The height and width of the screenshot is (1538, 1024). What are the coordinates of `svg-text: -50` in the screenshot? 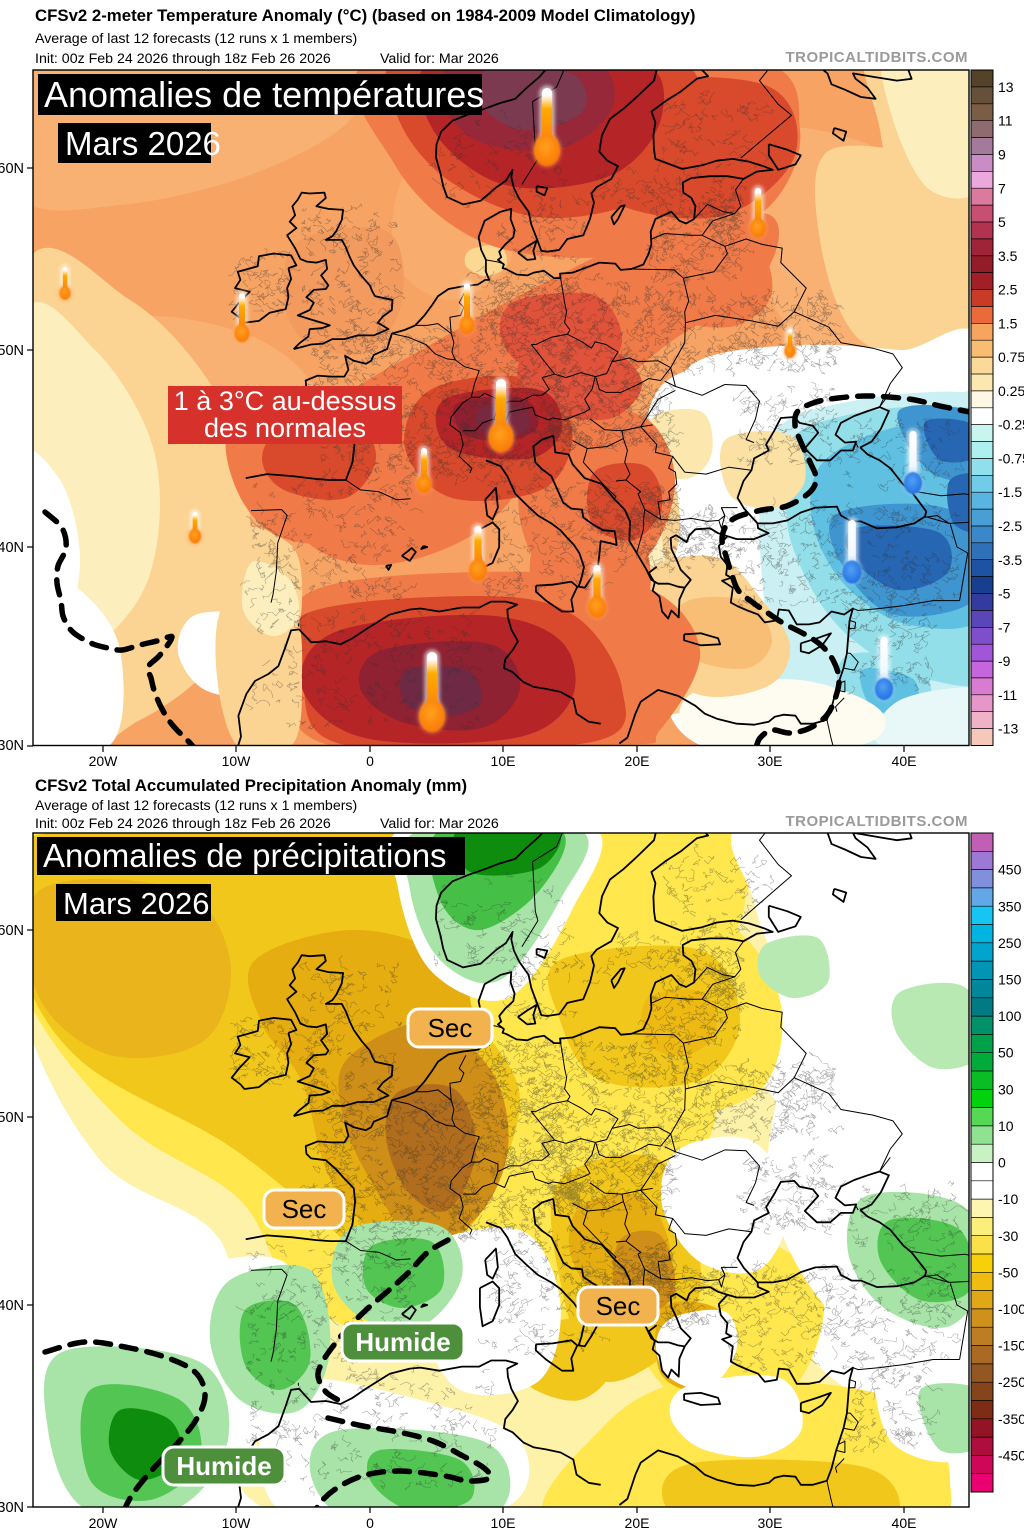 It's located at (1008, 1272).